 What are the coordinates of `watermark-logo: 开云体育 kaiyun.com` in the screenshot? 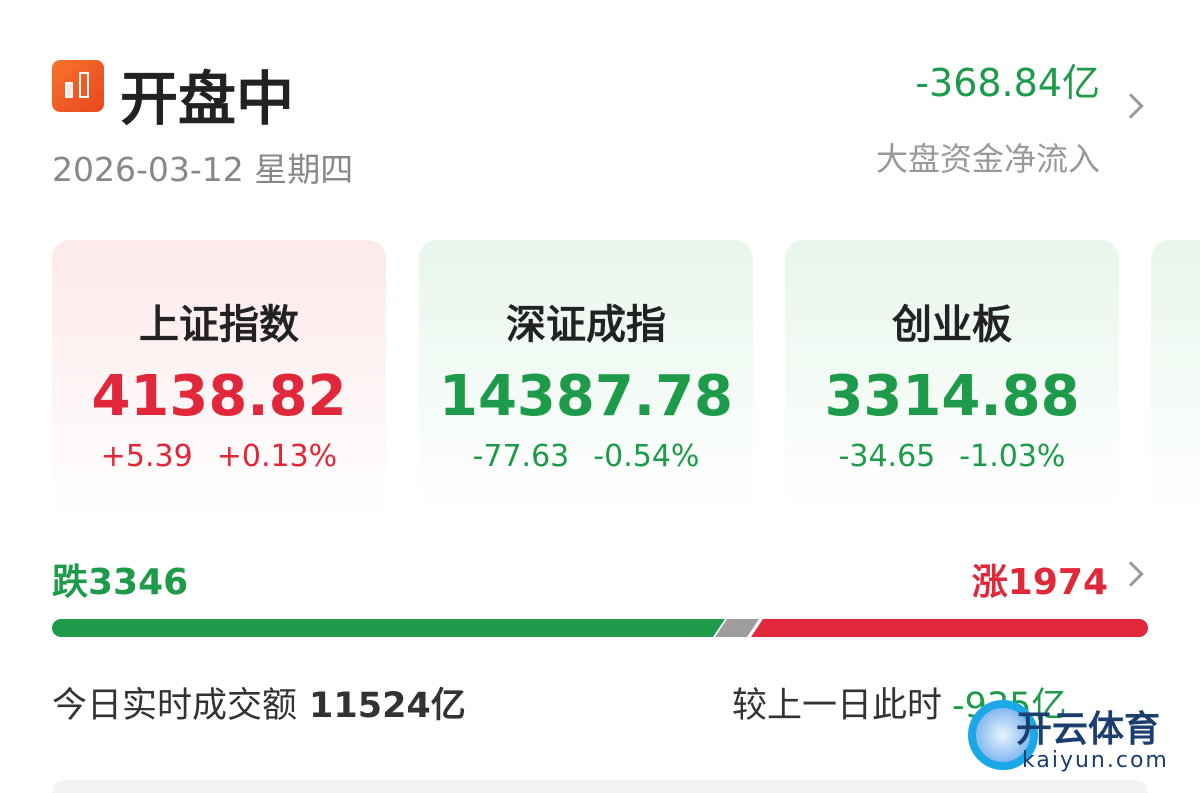 It's located at (1053, 738).